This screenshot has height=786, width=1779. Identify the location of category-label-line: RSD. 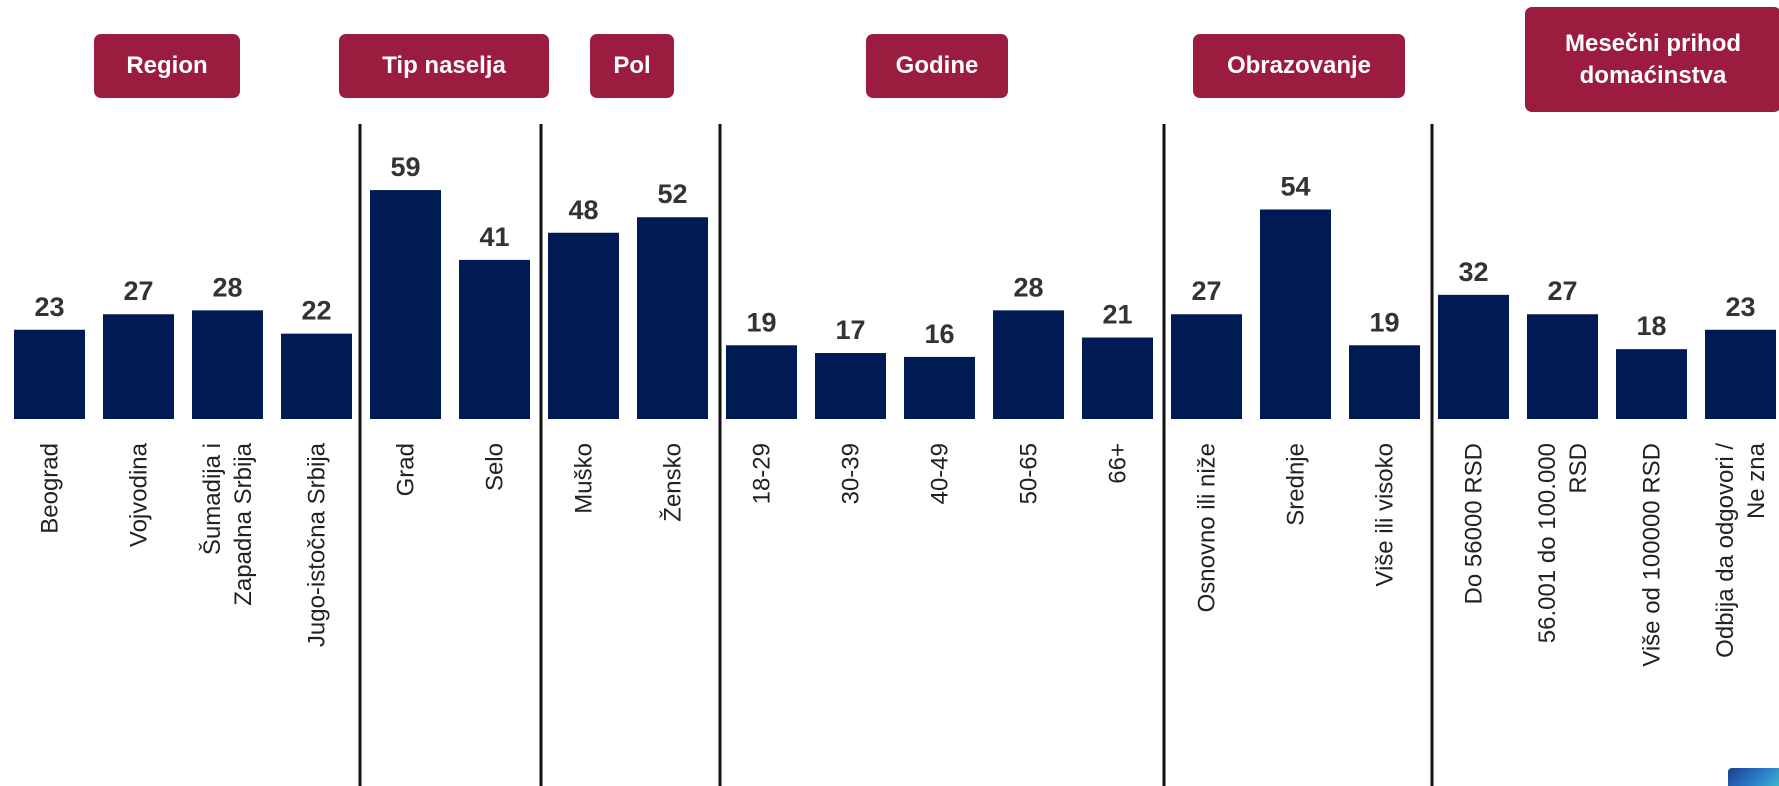
(1578, 468).